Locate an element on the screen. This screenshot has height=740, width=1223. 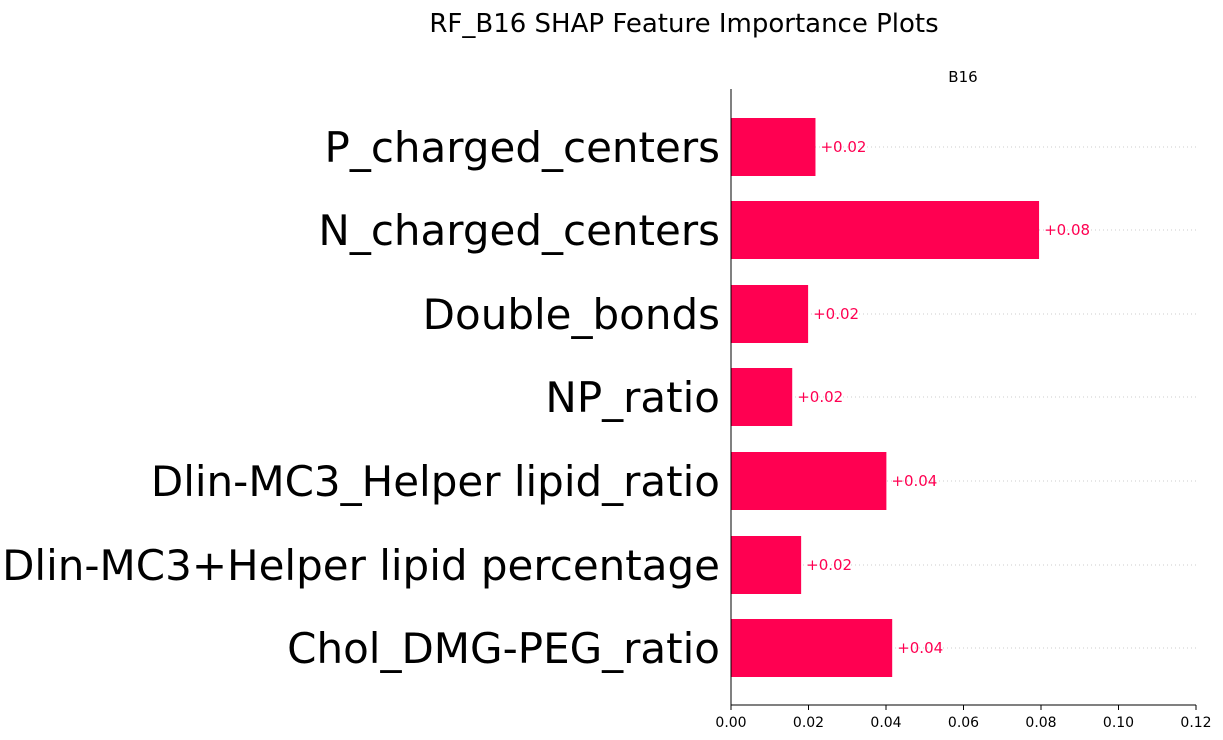
chart-title: RF_B16 SHAP Feature Importance Plots is located at coordinates (683, 24).